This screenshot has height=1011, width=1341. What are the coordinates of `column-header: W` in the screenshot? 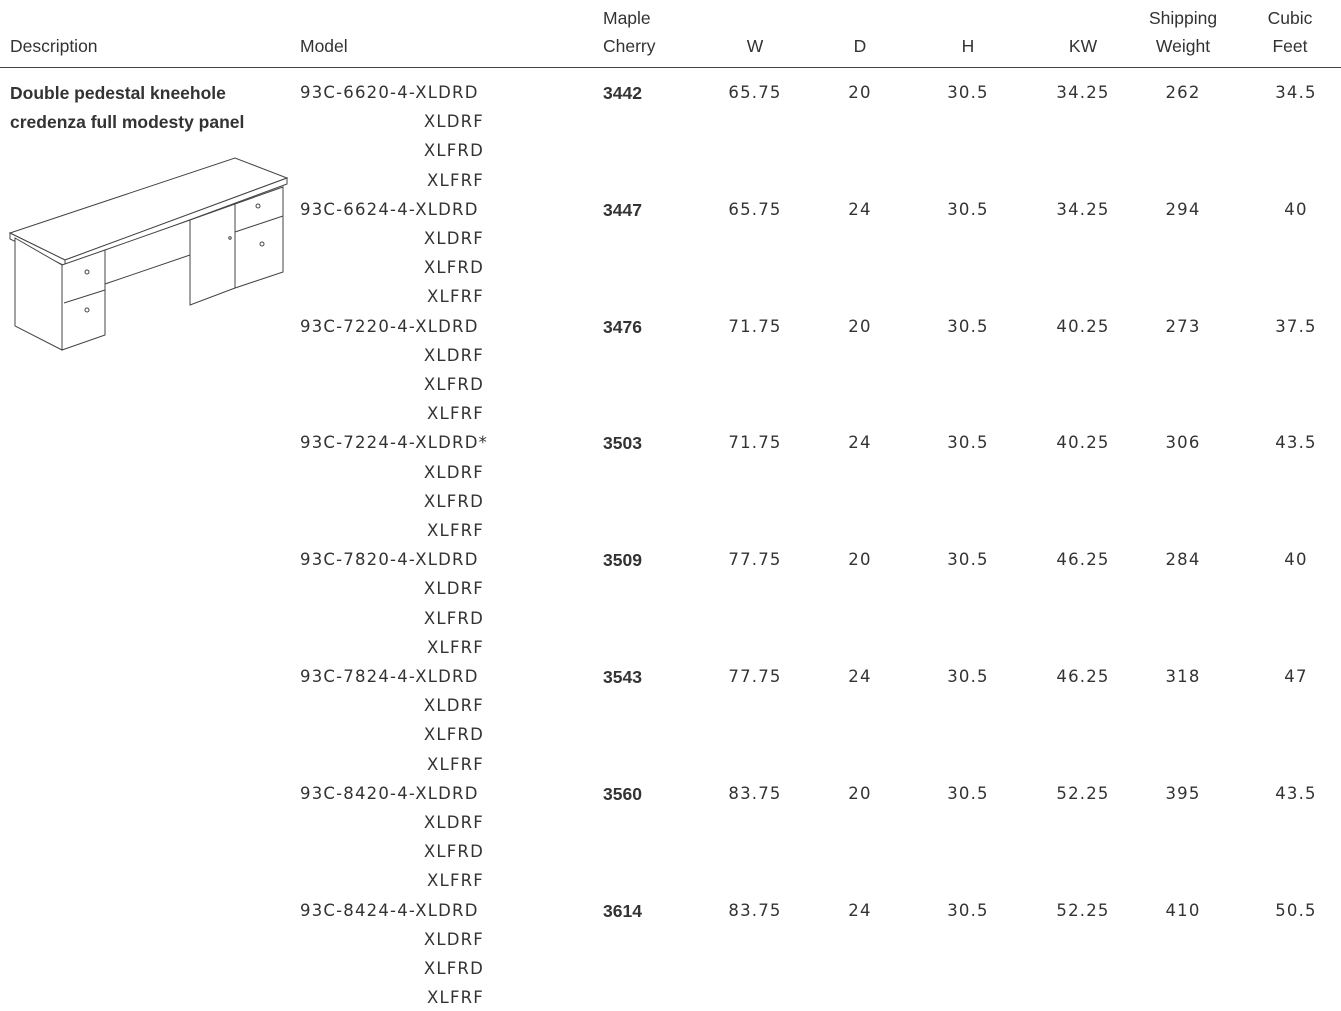 It's located at (755, 46).